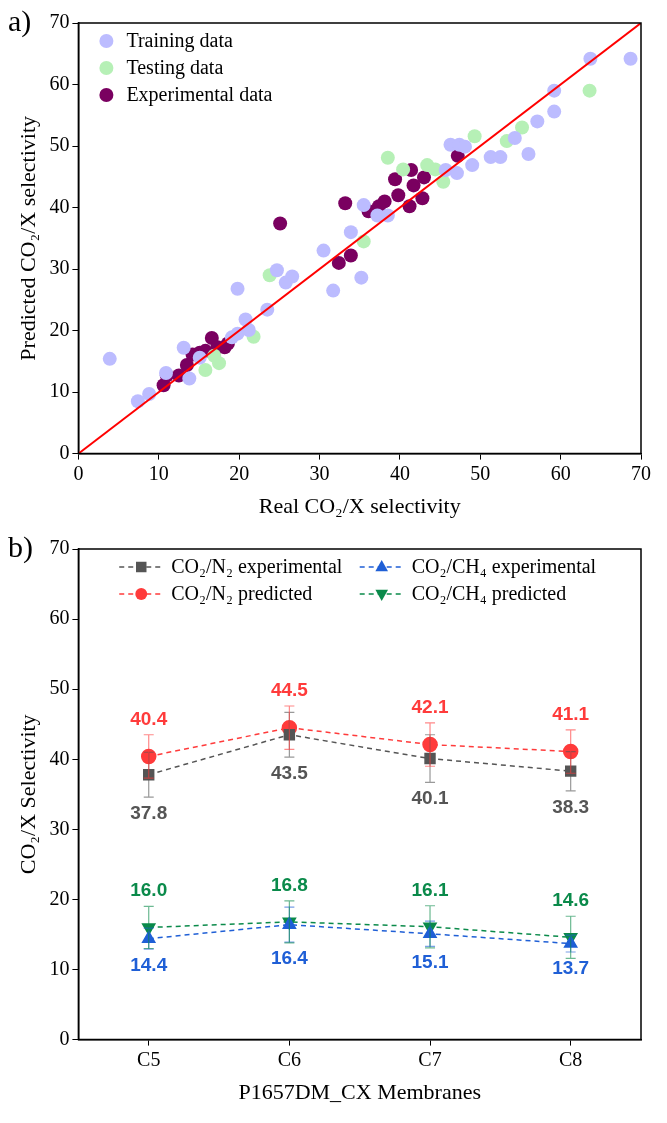 This screenshot has height=1123, width=667. Describe the element at coordinates (149, 965) in the screenshot. I see `data-label: 14.4` at that location.